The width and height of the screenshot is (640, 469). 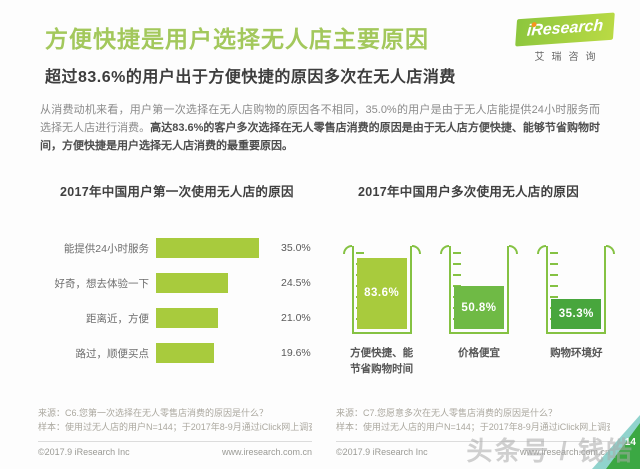 I want to click on source-note-right: 来源：C7.您愿意多次在无人零售店消费的原因是什么？, so click(x=447, y=413).